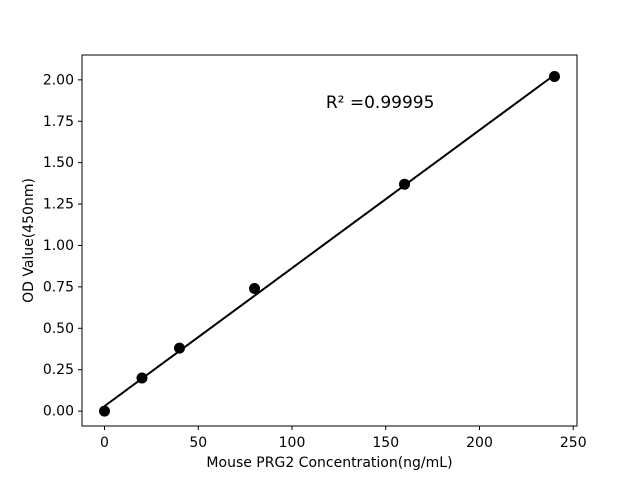 The width and height of the screenshot is (640, 484). I want to click on y-tick-label: 1.50, so click(58, 163).